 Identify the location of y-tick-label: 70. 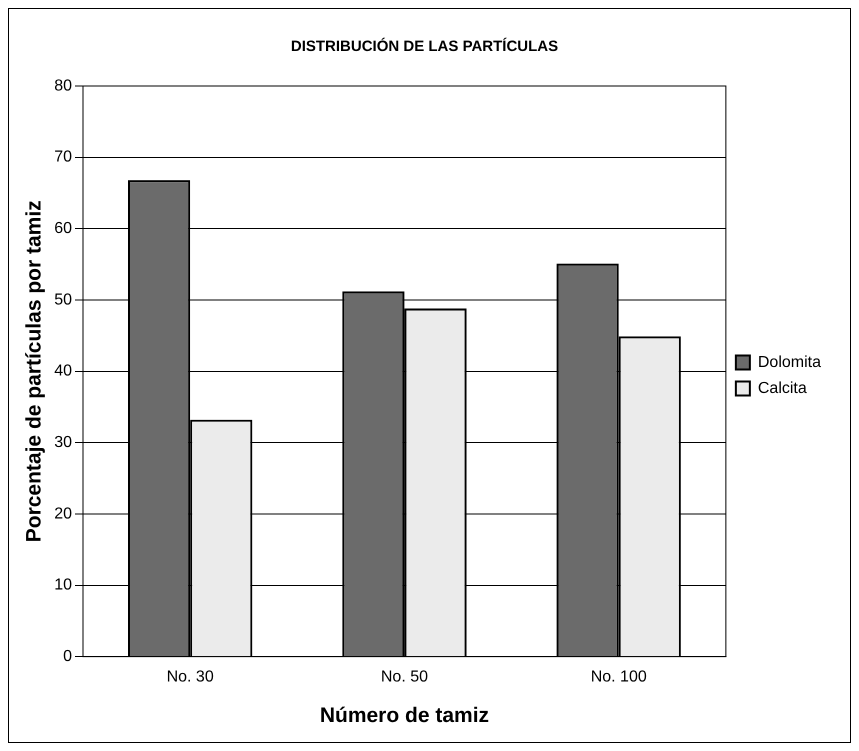
(63, 157).